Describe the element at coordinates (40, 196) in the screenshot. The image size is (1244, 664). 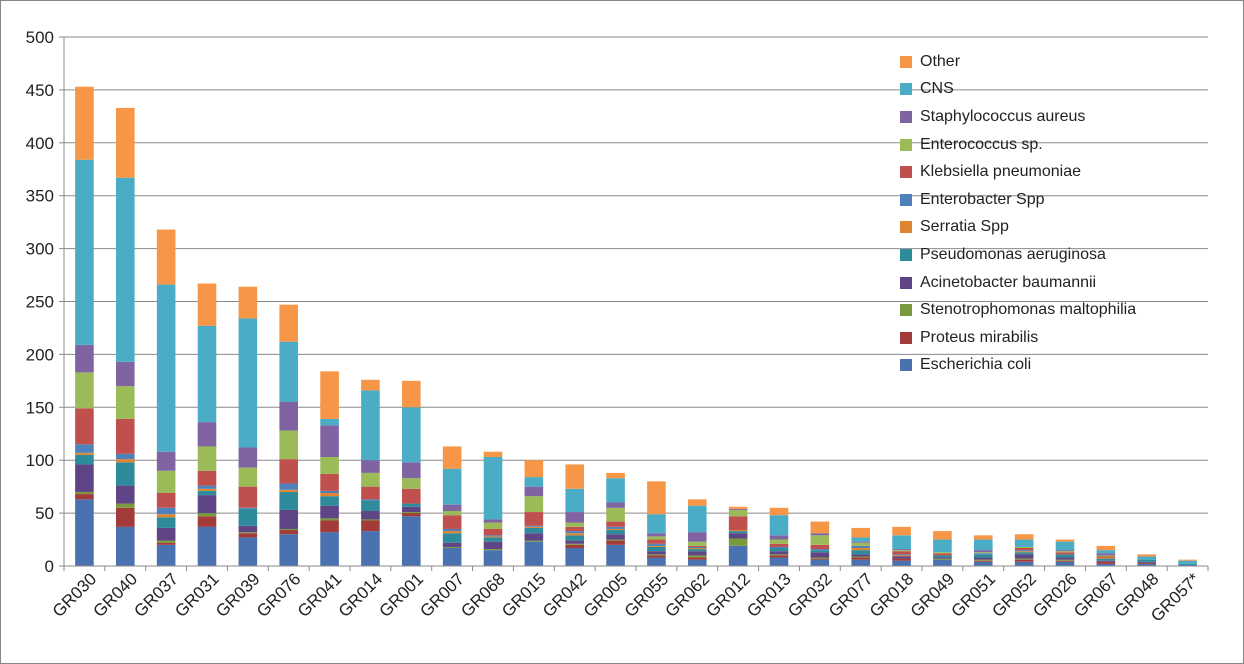
I see `y-tick-label: 350` at that location.